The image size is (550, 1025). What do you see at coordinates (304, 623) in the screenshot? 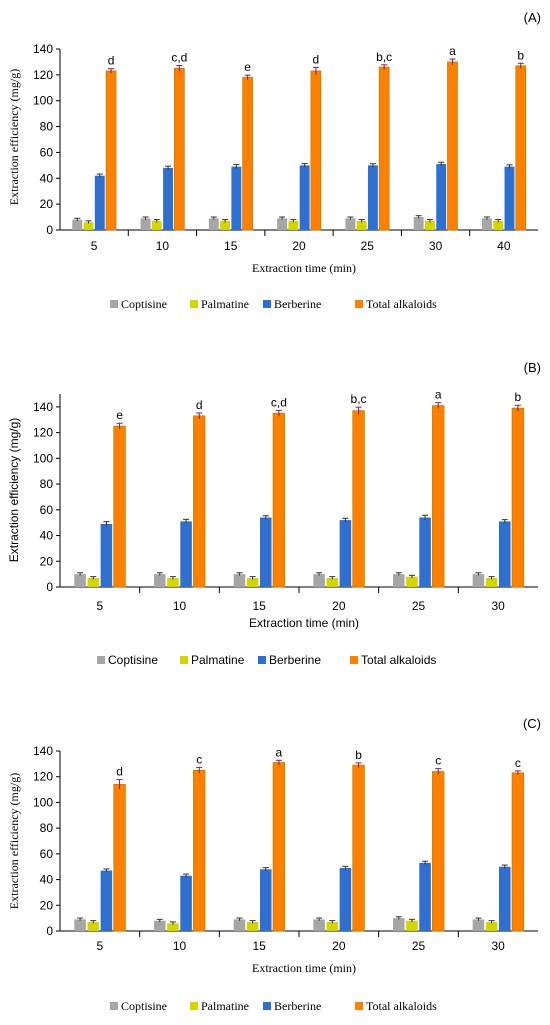
I see `x-axis-title: Extraction time (min)` at bounding box center [304, 623].